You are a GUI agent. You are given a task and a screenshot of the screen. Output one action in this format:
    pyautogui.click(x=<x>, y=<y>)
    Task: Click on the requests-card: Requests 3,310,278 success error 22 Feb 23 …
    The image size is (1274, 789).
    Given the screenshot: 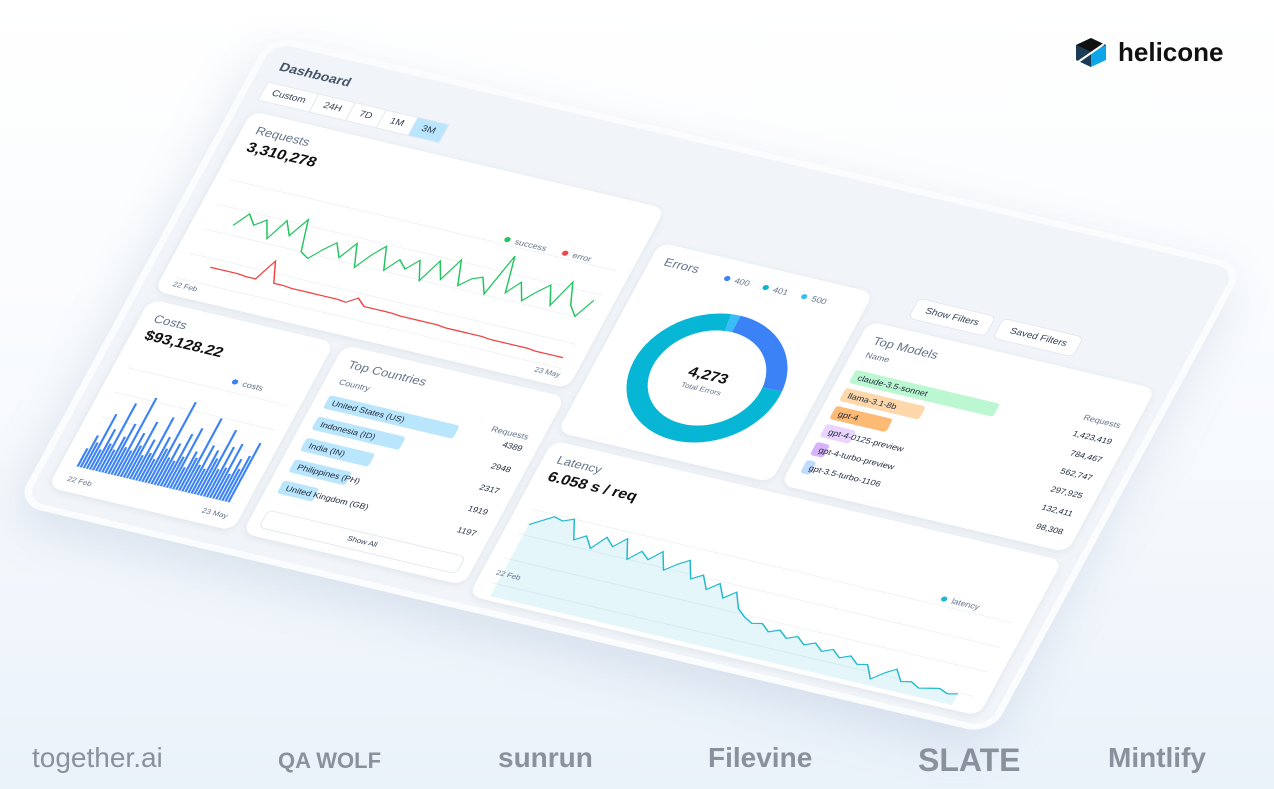 What is the action you would take?
    pyautogui.click(x=410, y=249)
    